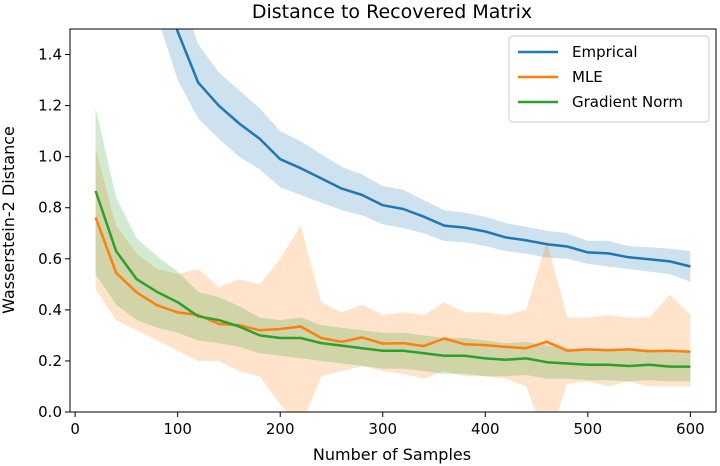  What do you see at coordinates (50, 157) in the screenshot?
I see `y-tick-label: 1.0` at bounding box center [50, 157].